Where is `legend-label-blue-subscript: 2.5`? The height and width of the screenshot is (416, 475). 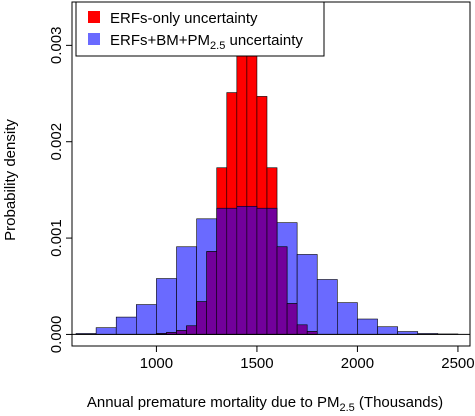
legend-label-blue-subscript: 2.5 is located at coordinates (217, 46).